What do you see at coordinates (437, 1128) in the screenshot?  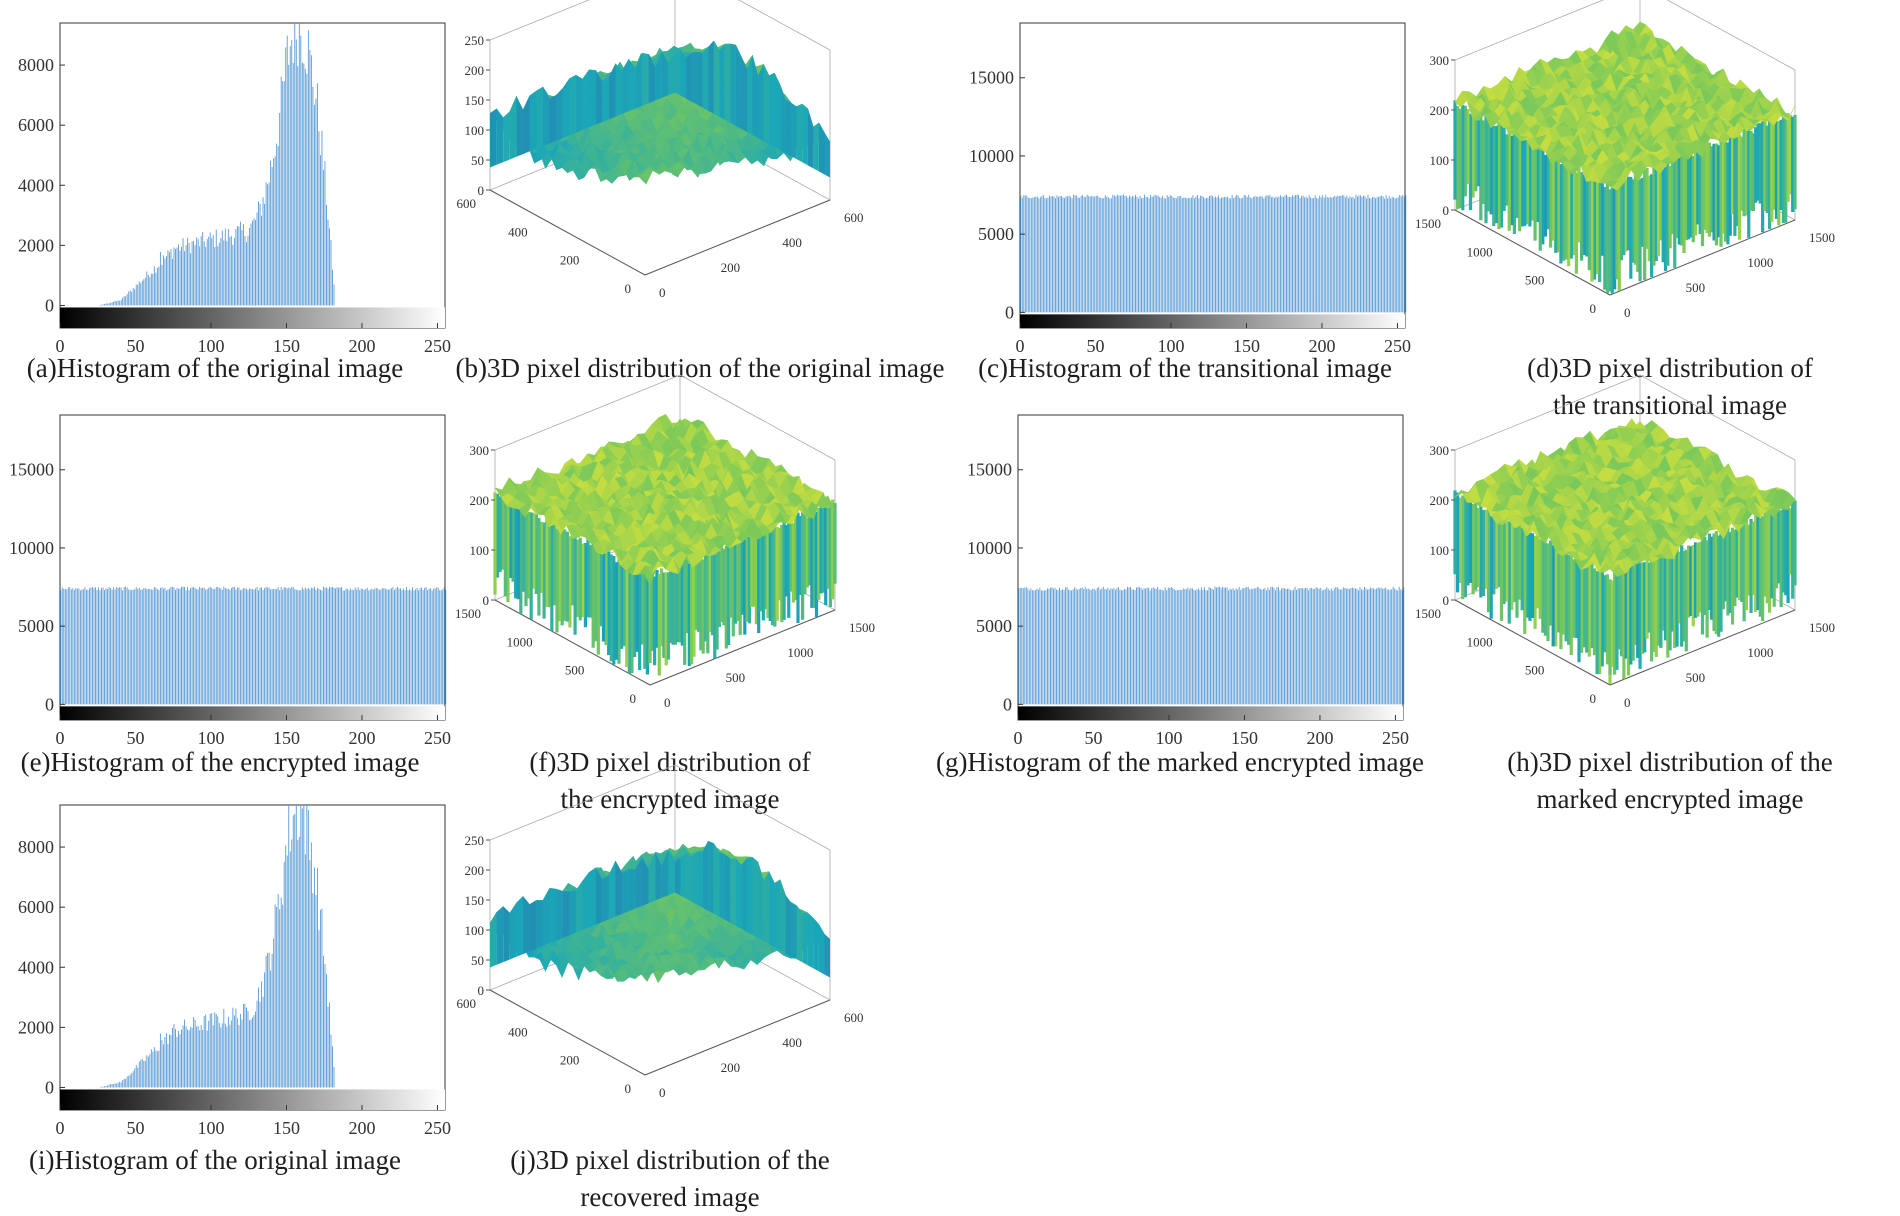 I see `x-tick-label: 250` at bounding box center [437, 1128].